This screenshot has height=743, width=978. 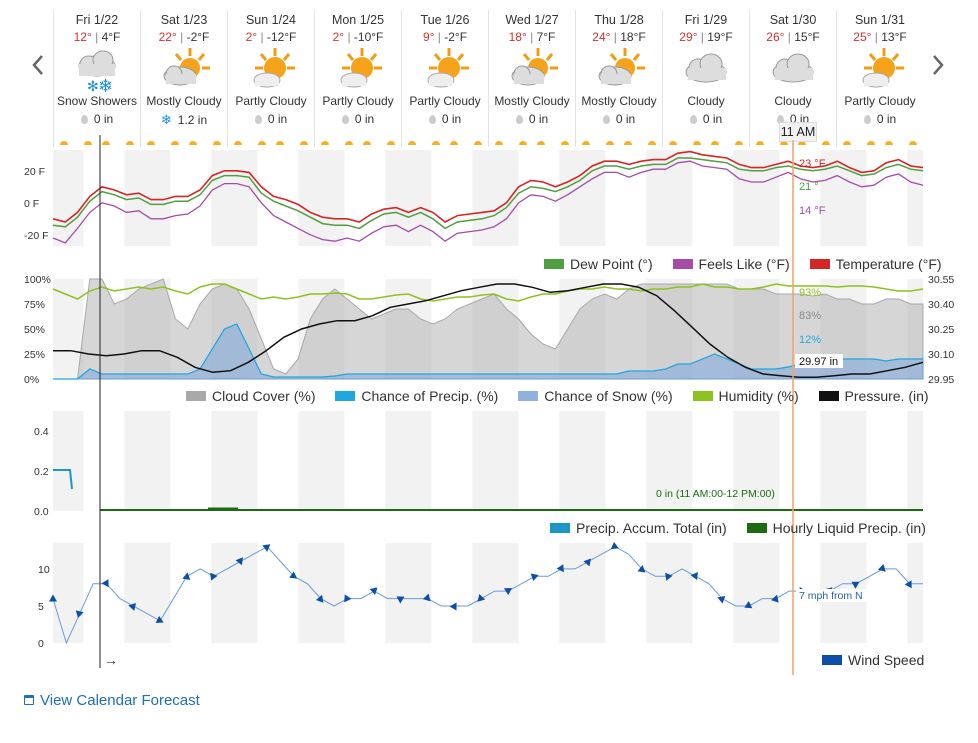 I want to click on legend-cloud-cover: Cloud Cover (%), so click(x=250, y=396).